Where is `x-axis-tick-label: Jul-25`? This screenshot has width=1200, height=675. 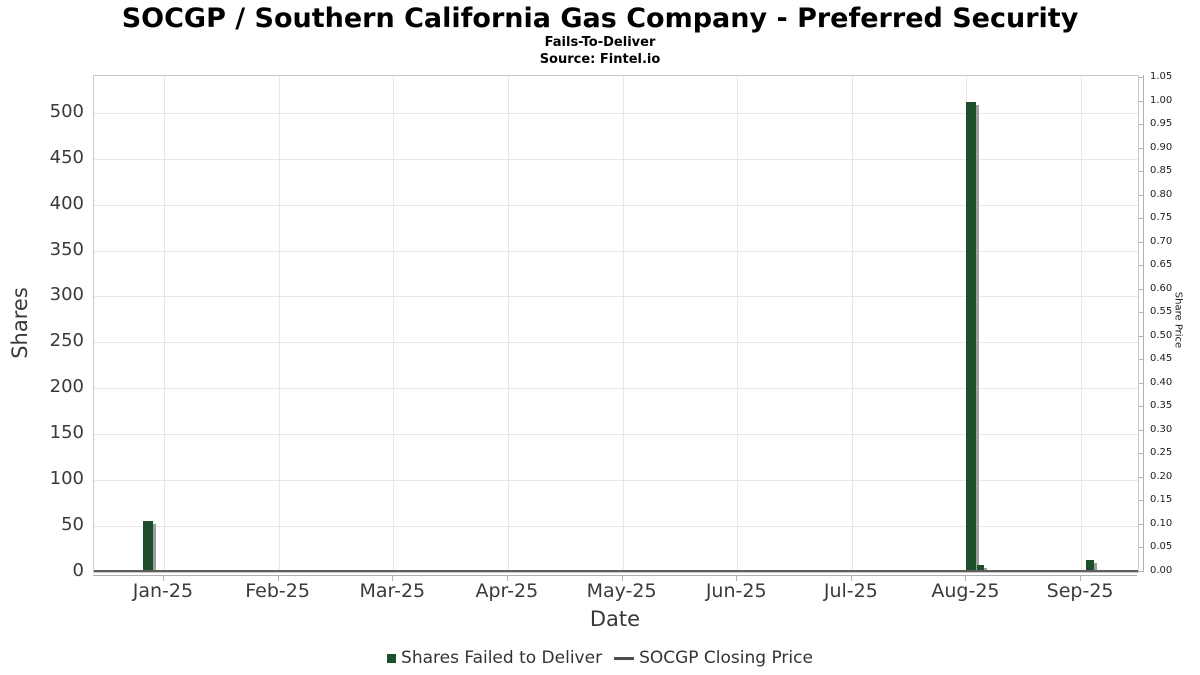 x-axis-tick-label: Jul-25 is located at coordinates (850, 591).